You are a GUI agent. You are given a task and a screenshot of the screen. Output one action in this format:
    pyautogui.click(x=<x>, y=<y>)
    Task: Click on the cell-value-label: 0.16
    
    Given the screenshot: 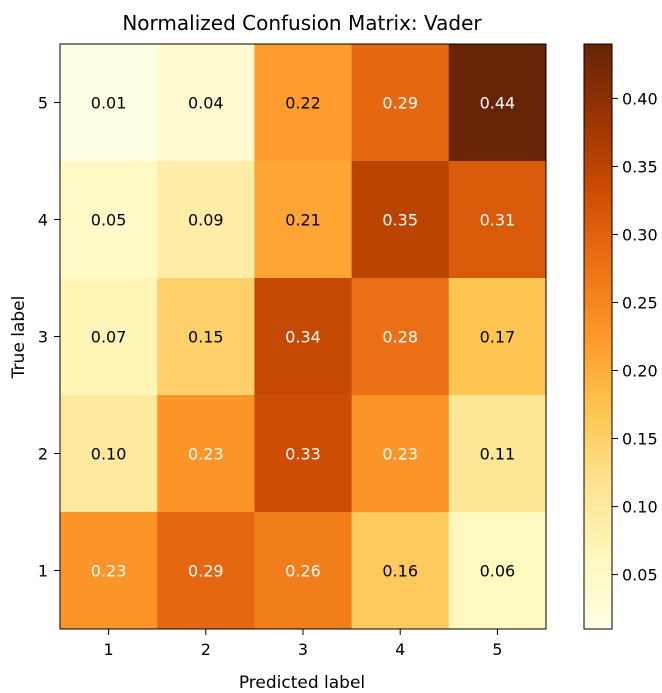 What is the action you would take?
    pyautogui.click(x=400, y=571)
    